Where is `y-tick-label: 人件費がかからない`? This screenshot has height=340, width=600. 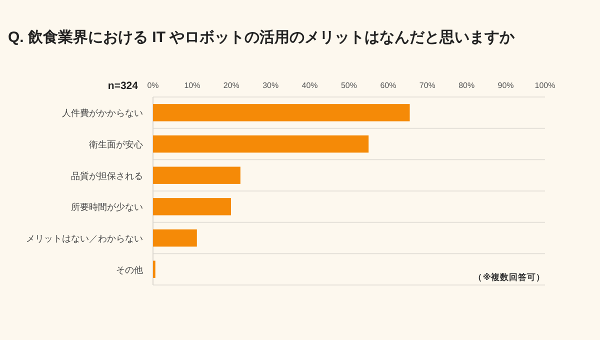
y-tick-label: 人件費がかからない is located at coordinates (102, 113).